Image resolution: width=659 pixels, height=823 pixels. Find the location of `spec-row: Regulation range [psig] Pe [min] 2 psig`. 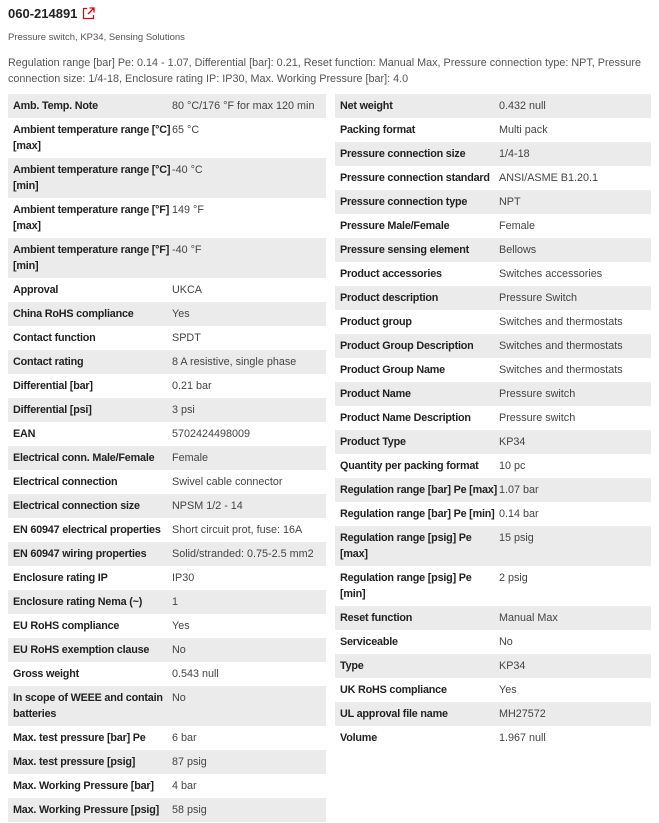

spec-row: Regulation range [psig] Pe [min] 2 psig is located at coordinates (493, 586).